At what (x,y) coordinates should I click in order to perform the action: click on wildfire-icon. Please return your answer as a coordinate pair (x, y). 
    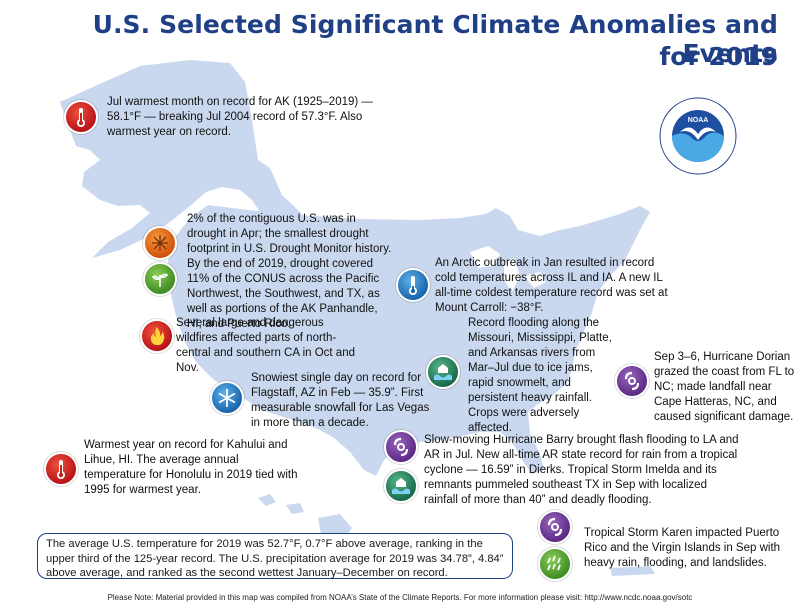
    Looking at the image, I should click on (157, 336).